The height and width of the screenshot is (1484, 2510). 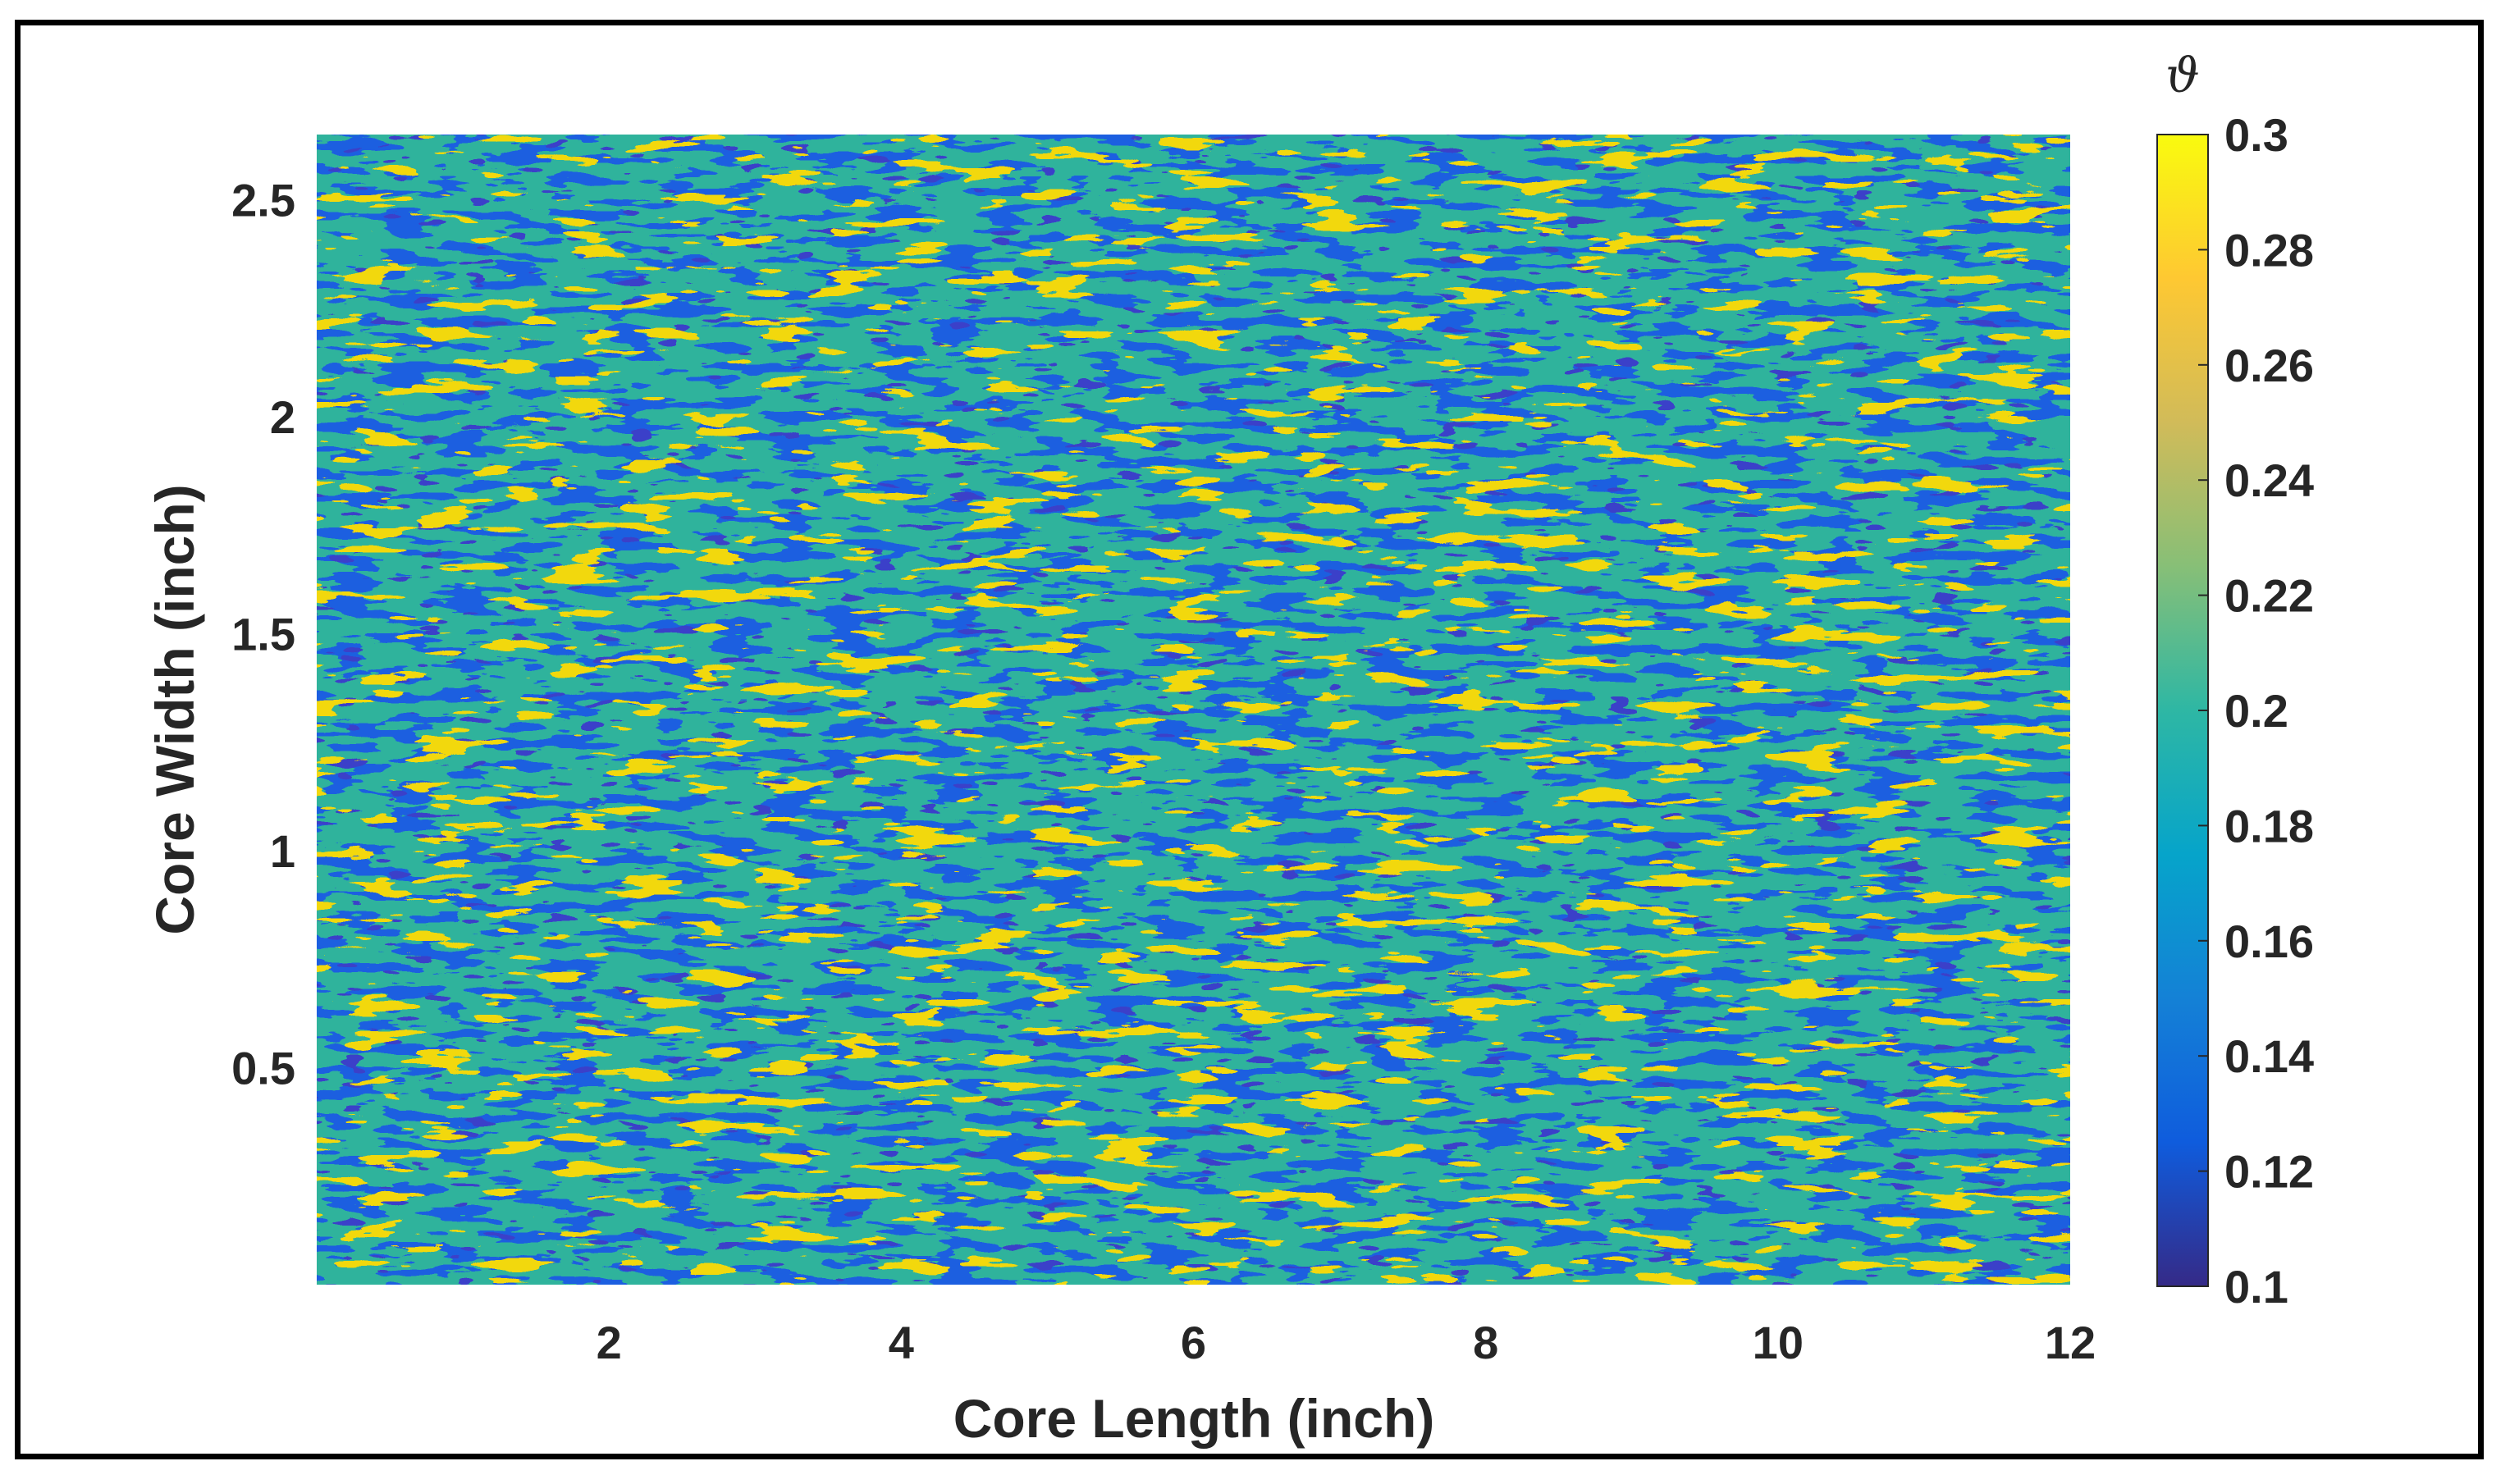 I want to click on y-tick-label: 1, so click(x=282, y=851).